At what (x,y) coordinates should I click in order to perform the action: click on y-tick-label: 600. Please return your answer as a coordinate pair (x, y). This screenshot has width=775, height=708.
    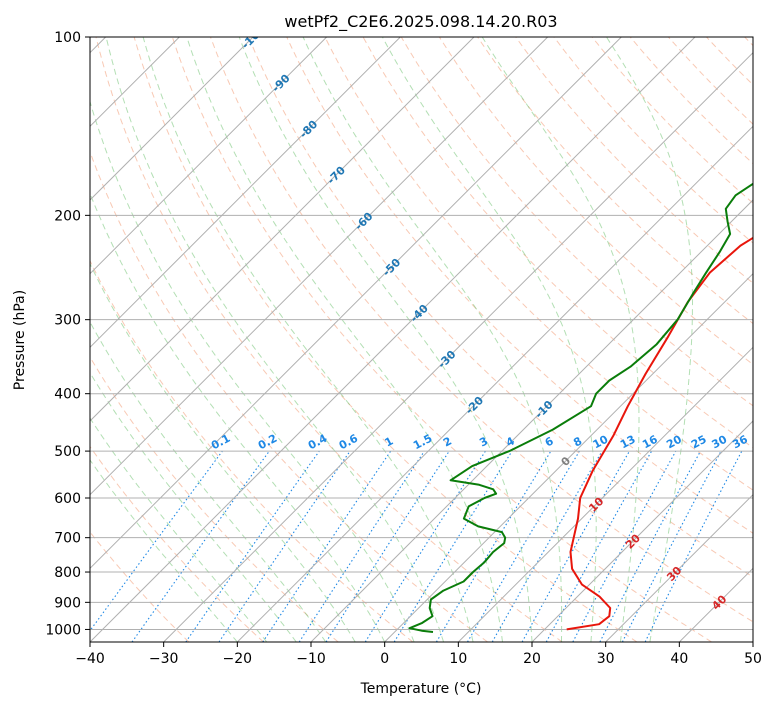
    Looking at the image, I should click on (67, 499).